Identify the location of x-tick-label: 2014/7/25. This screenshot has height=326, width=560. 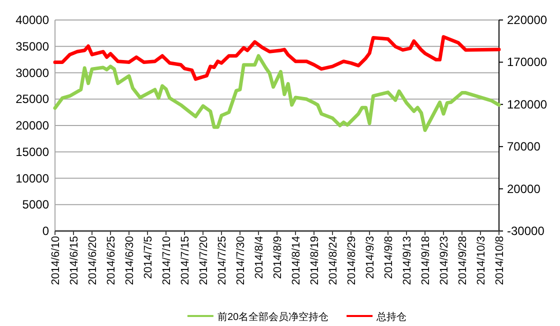
(222, 260).